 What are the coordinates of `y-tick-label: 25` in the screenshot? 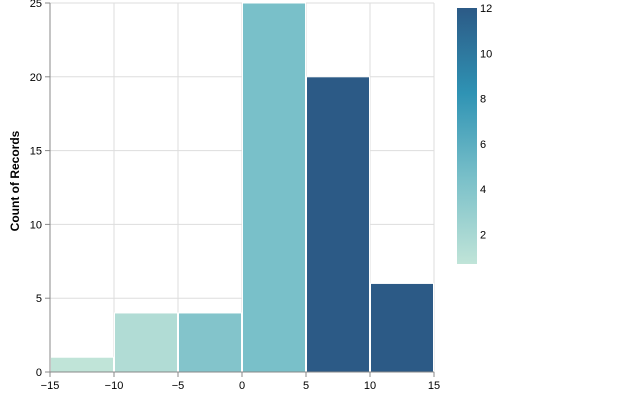 It's located at (36, 5).